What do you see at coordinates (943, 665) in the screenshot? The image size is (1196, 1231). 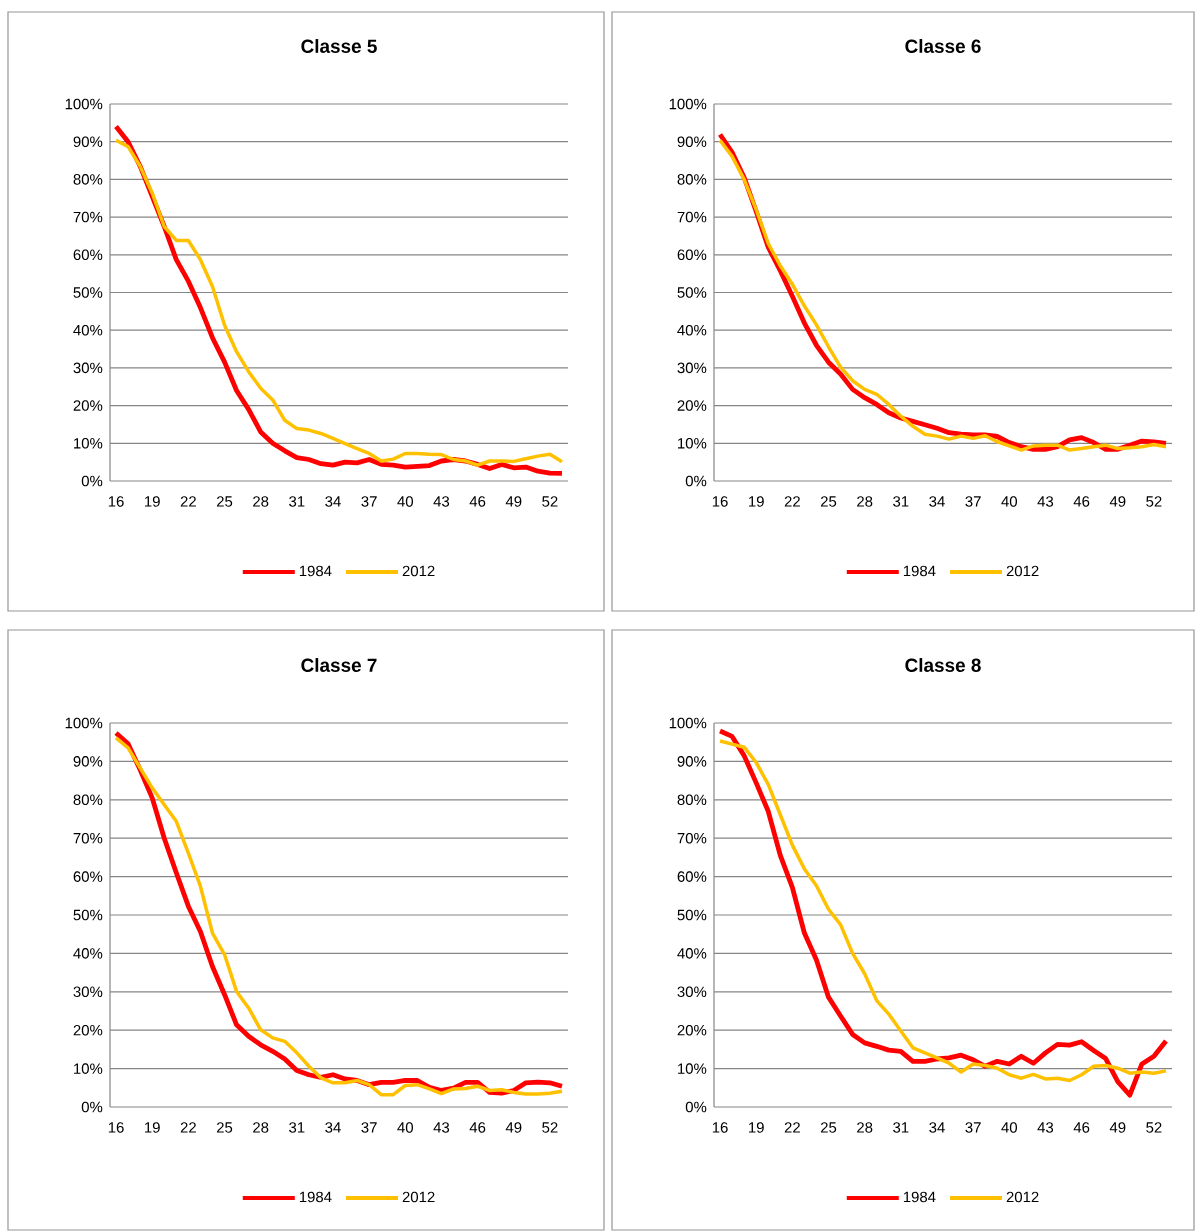 I see `chart-title: Classe 8` at bounding box center [943, 665].